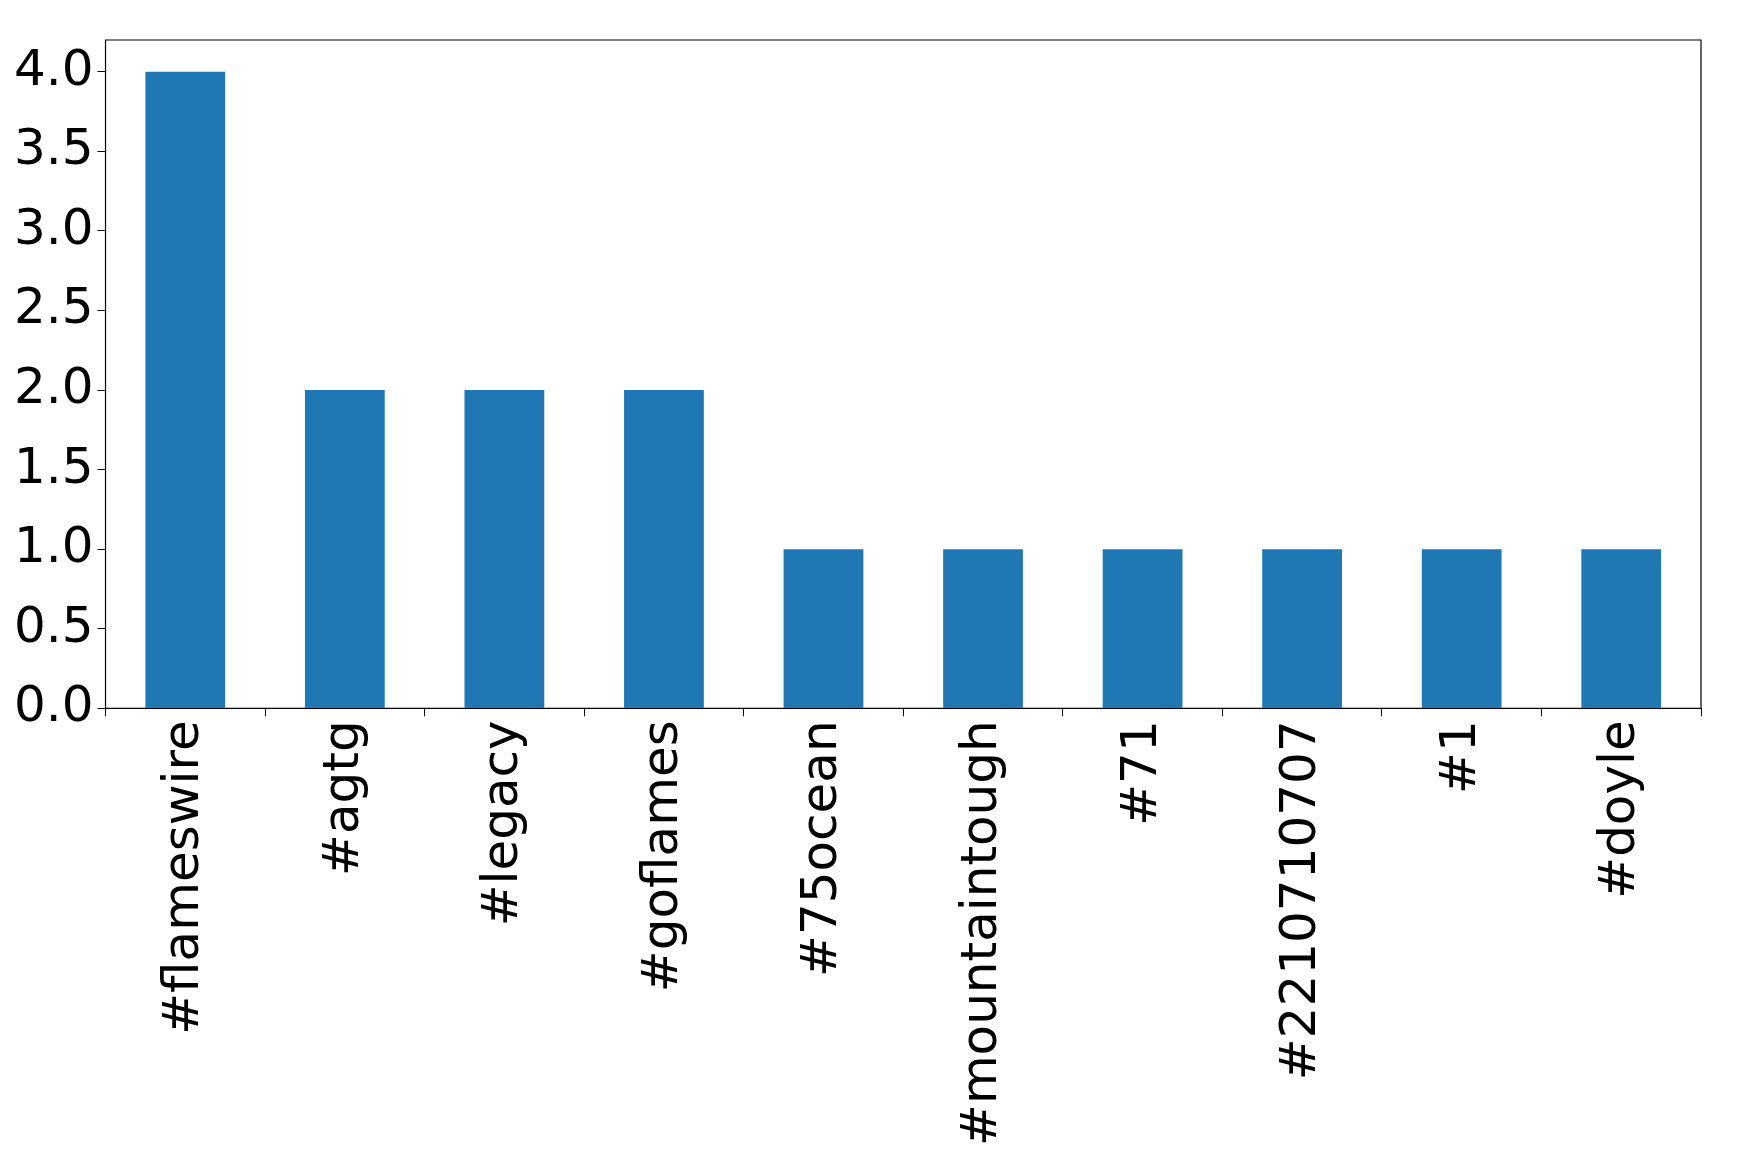 The height and width of the screenshot is (1160, 1739). What do you see at coordinates (181, 877) in the screenshot?
I see `x-tick-label: #flameswire` at bounding box center [181, 877].